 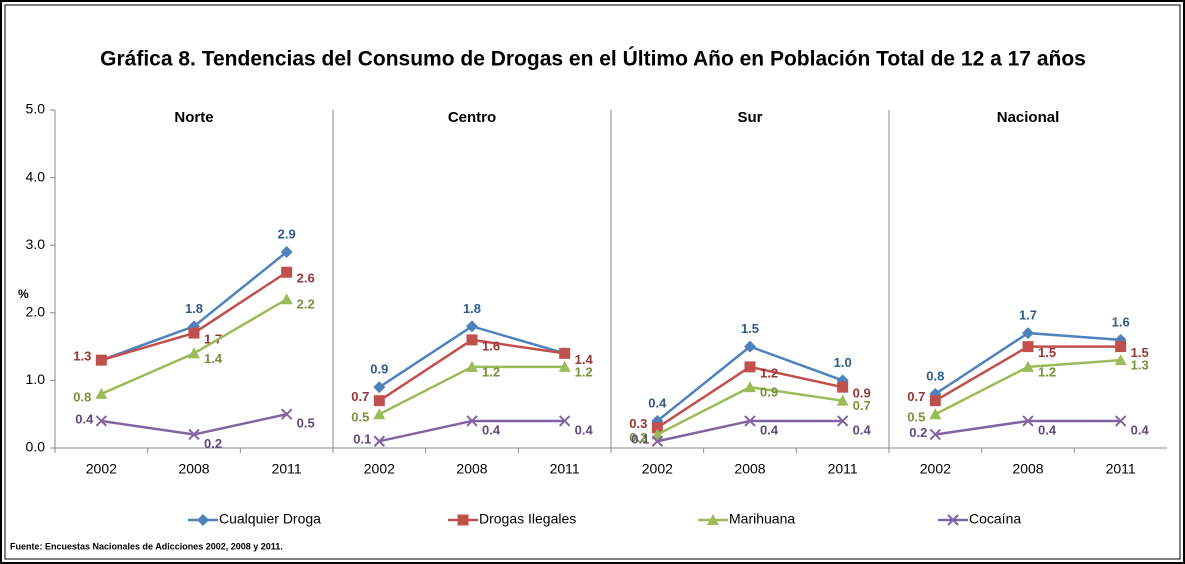 I want to click on y-tick-label: 4.0, so click(x=36, y=176).